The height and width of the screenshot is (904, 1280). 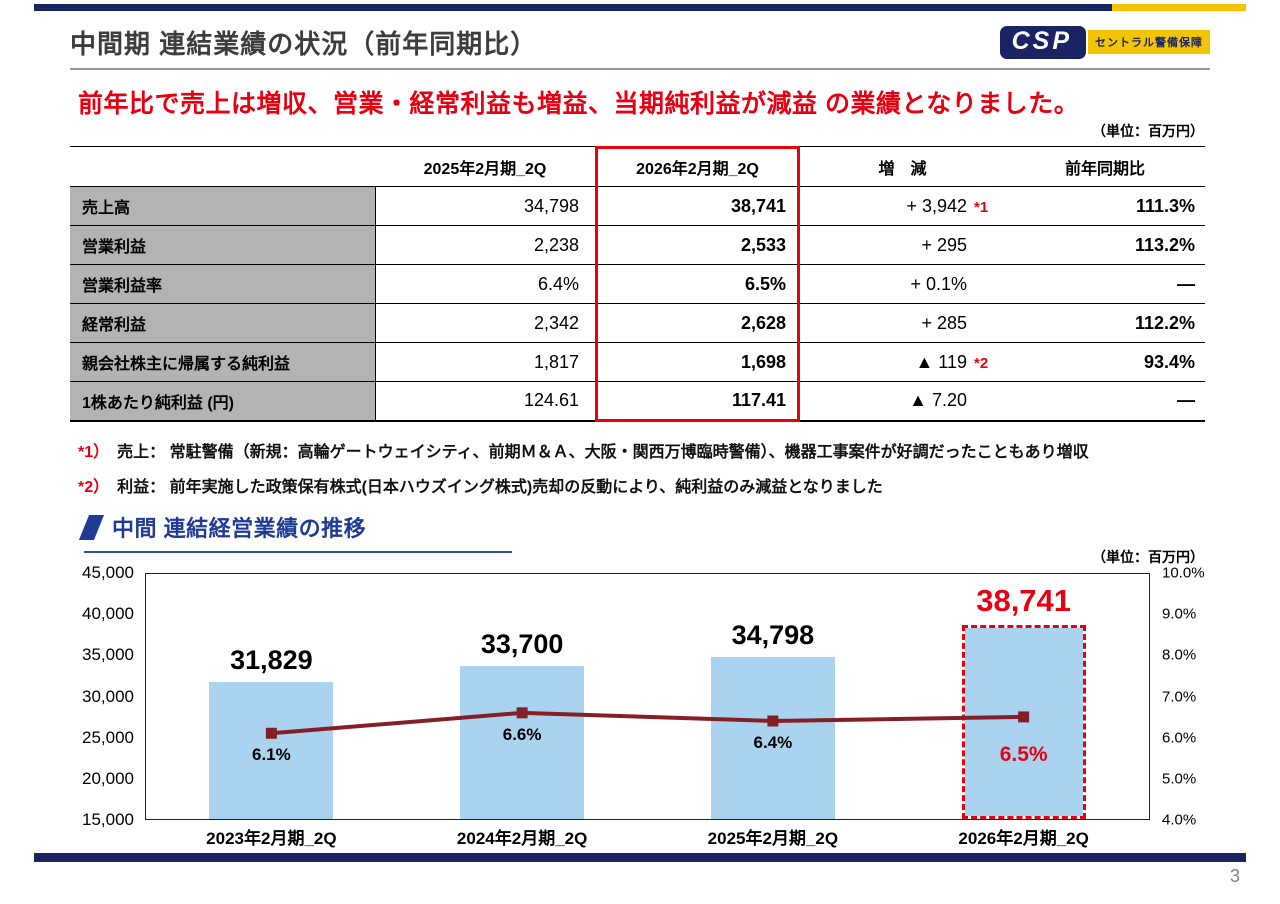 I want to click on column-header-yoy: 前年同期比, so click(x=1105, y=166).